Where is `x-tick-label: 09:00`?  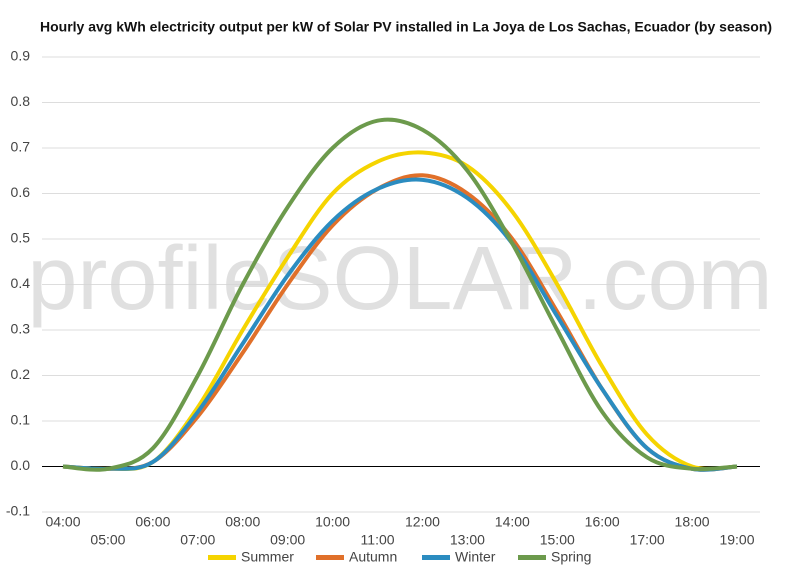 x-tick-label: 09:00 is located at coordinates (287, 540).